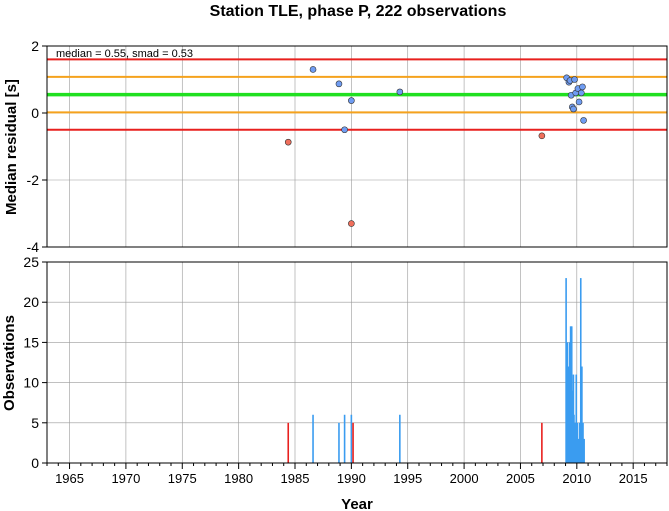  What do you see at coordinates (33, 180) in the screenshot?
I see `residual-y-tick-label: -2` at bounding box center [33, 180].